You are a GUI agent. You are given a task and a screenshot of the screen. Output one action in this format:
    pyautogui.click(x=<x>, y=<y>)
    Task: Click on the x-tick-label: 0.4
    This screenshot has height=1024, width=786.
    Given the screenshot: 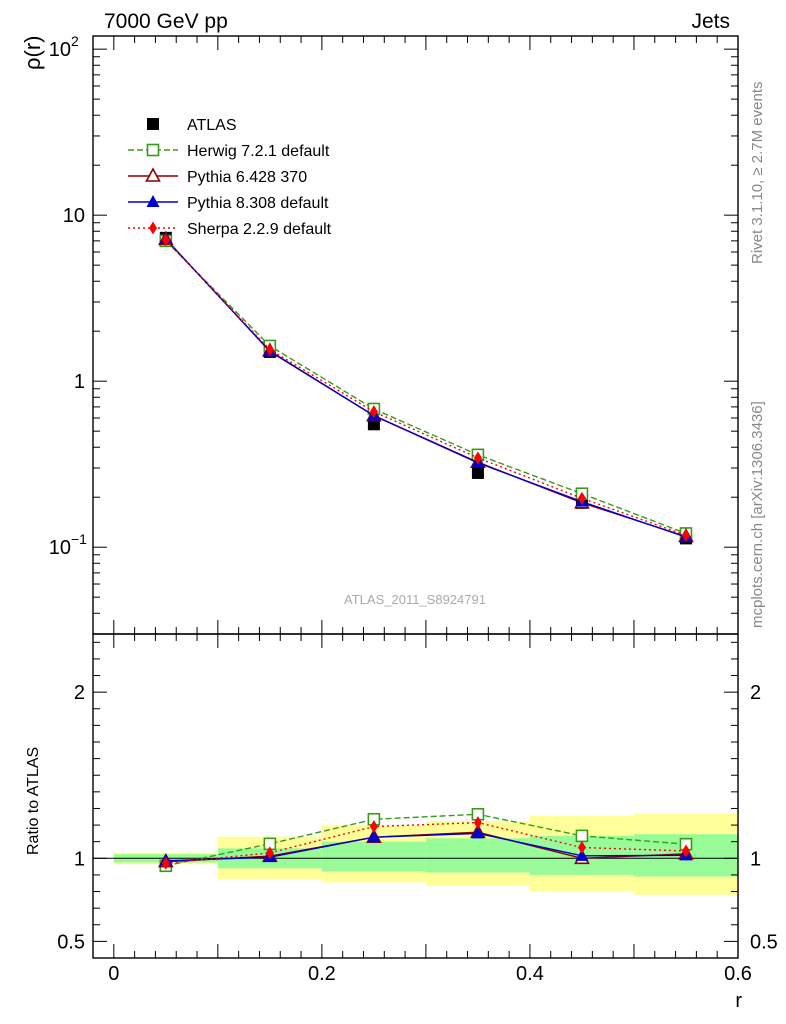 What is the action you would take?
    pyautogui.click(x=530, y=974)
    